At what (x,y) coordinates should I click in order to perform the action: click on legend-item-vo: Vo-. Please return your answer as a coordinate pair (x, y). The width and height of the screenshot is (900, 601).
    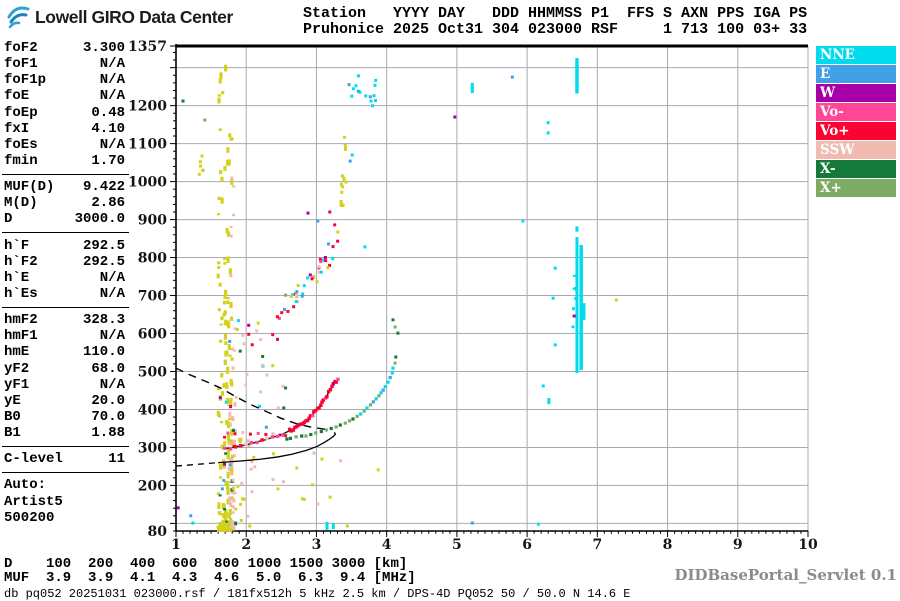
    Looking at the image, I should click on (856, 112).